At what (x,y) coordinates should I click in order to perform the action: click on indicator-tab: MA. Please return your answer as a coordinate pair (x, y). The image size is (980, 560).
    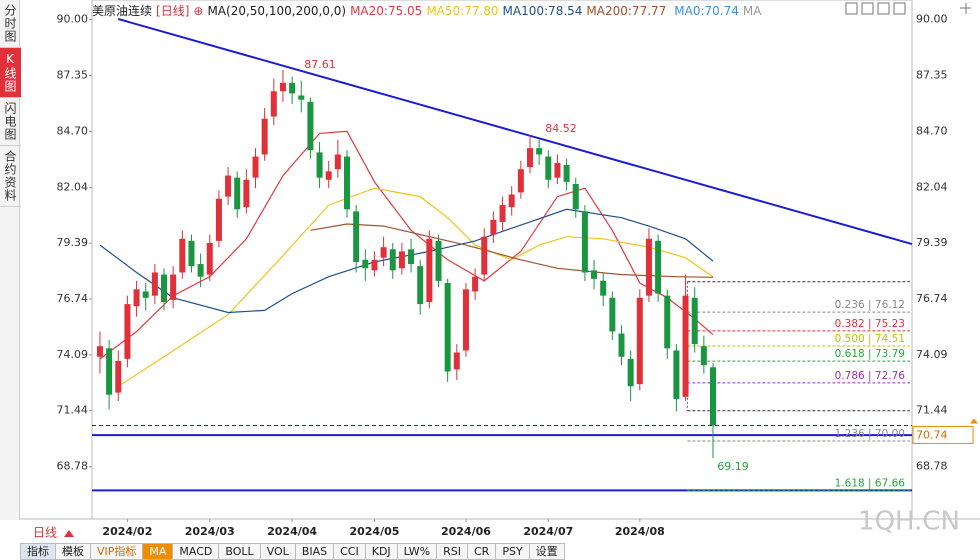
    Looking at the image, I should click on (158, 551).